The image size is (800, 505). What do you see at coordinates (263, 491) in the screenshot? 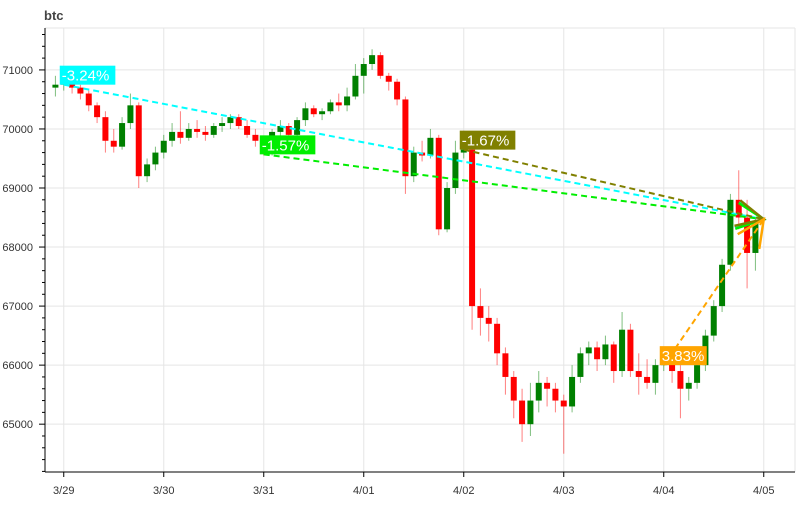
I see `x-tick-label: 3/31` at bounding box center [263, 491].